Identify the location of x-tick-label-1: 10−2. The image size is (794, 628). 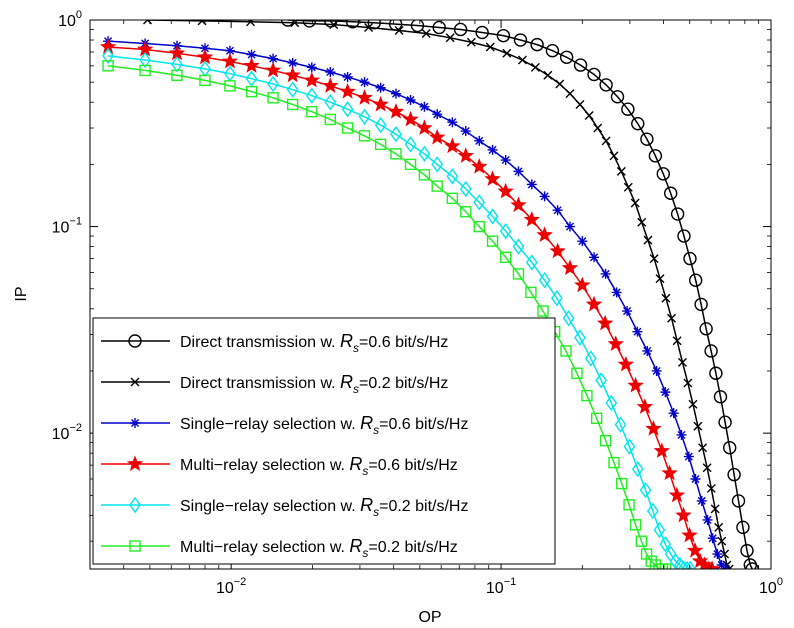
(231, 586).